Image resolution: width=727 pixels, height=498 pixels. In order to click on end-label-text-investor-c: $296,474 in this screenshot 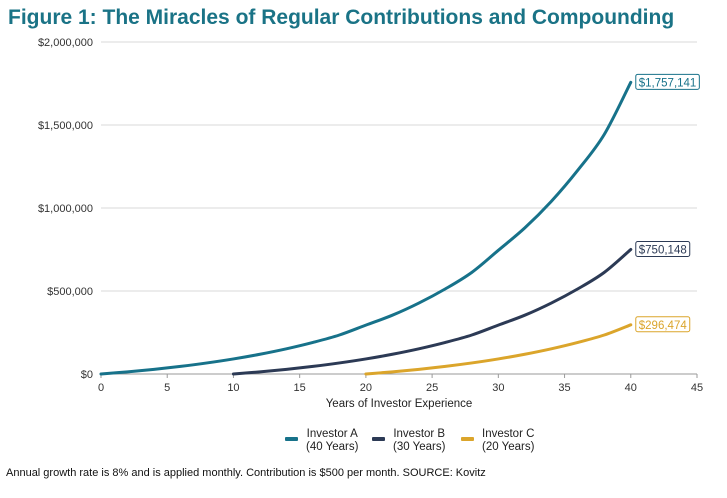, I will do `click(663, 326)`.